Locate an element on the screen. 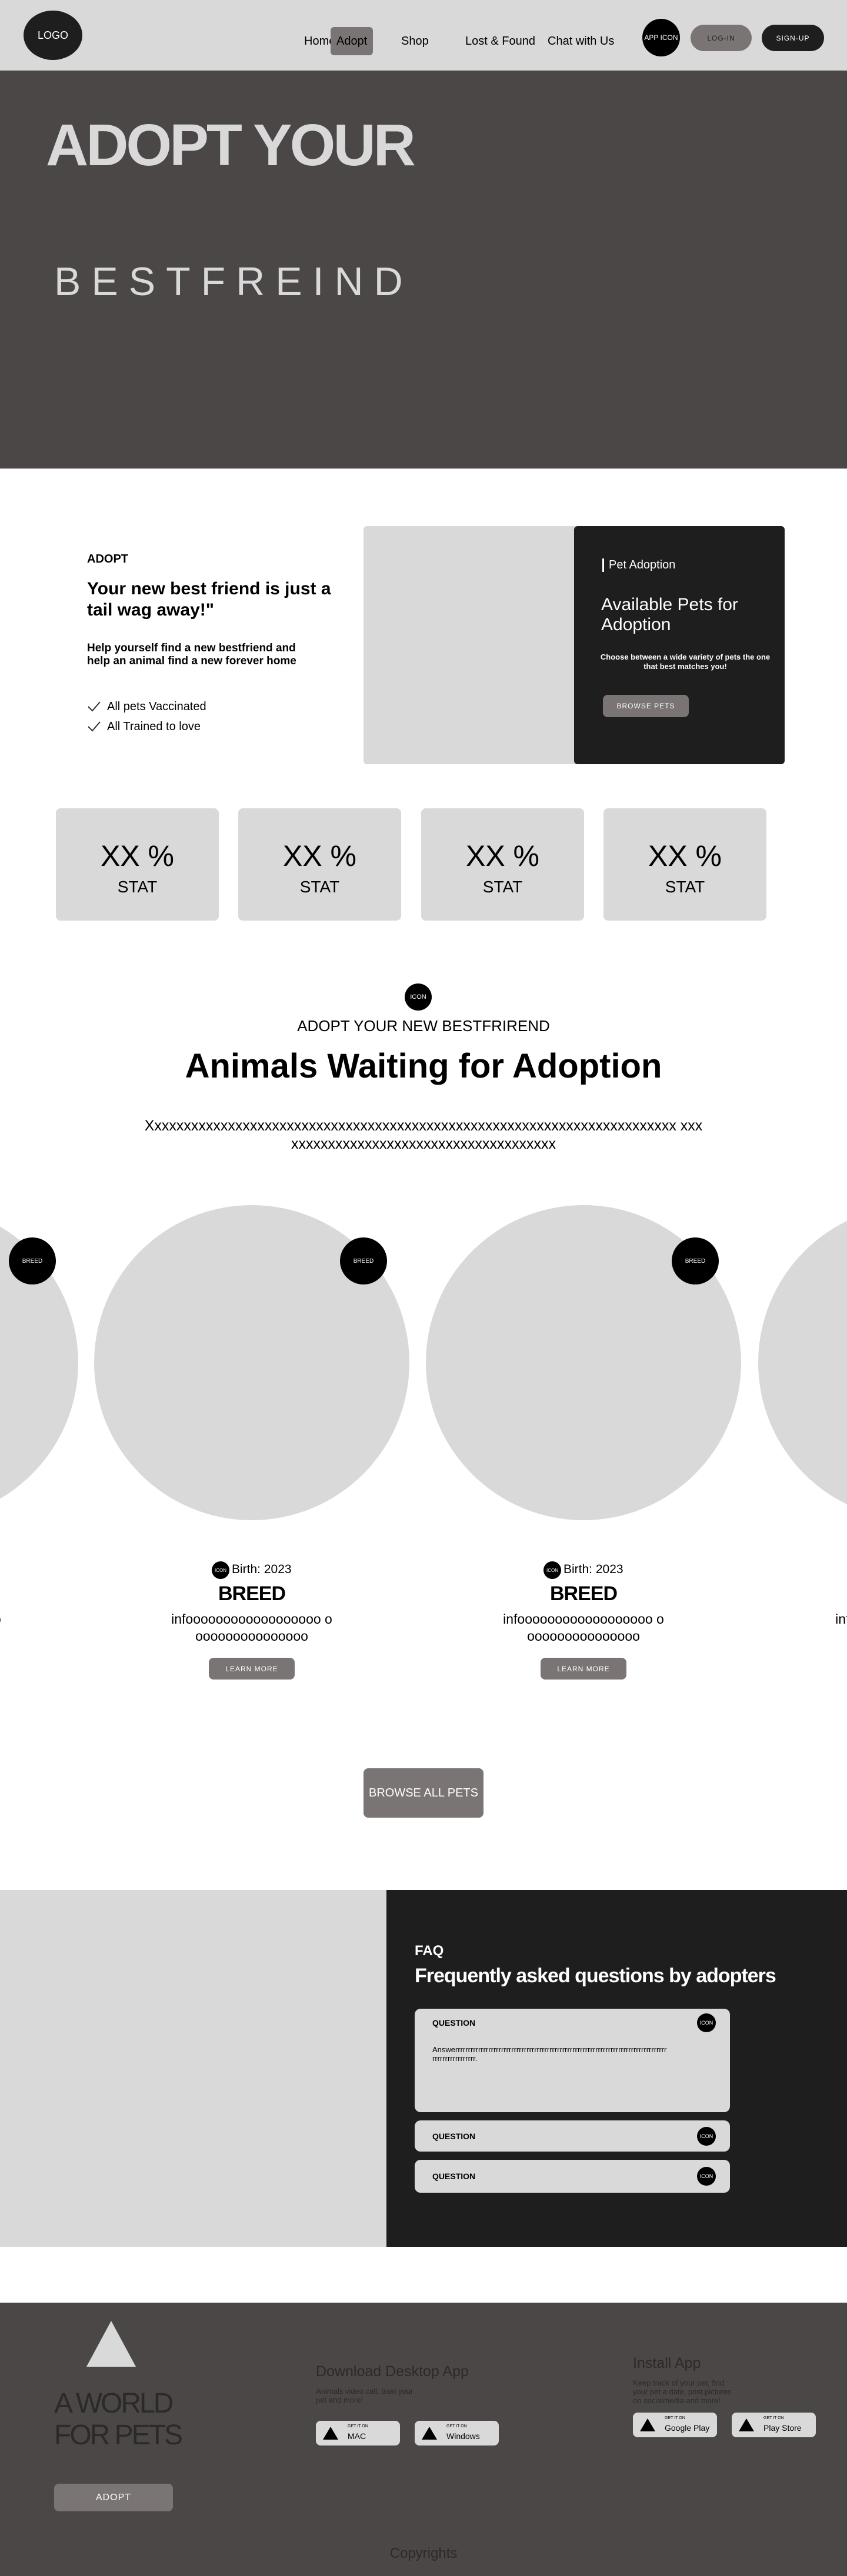 This screenshot has width=847, height=2576. store-button: GET IT ON MAC is located at coordinates (358, 2433).